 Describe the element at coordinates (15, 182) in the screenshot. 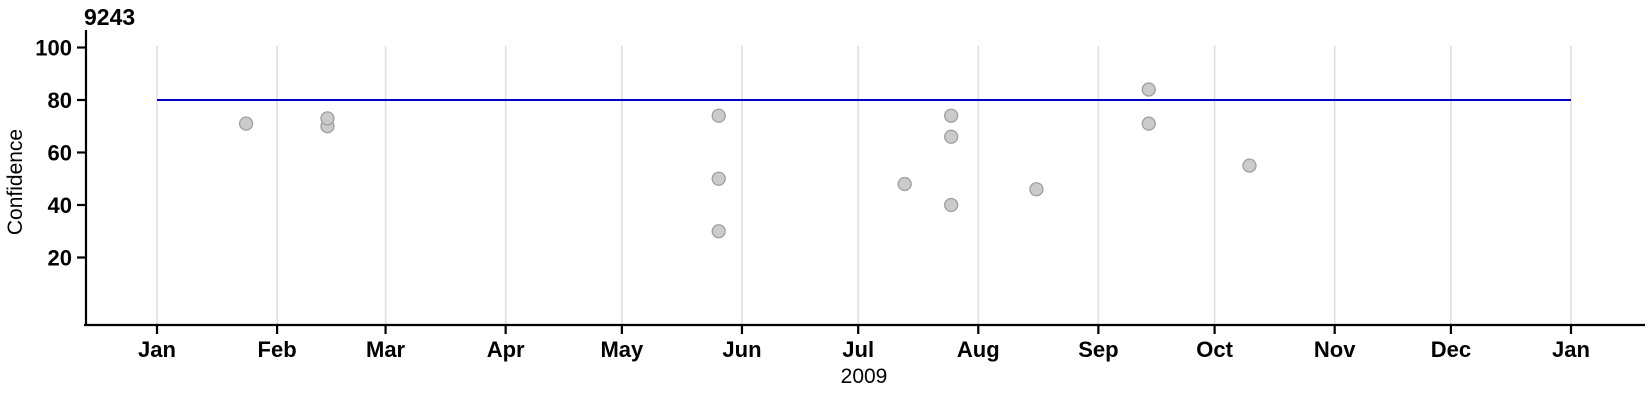

I see `y-axis-title: Confidence` at that location.